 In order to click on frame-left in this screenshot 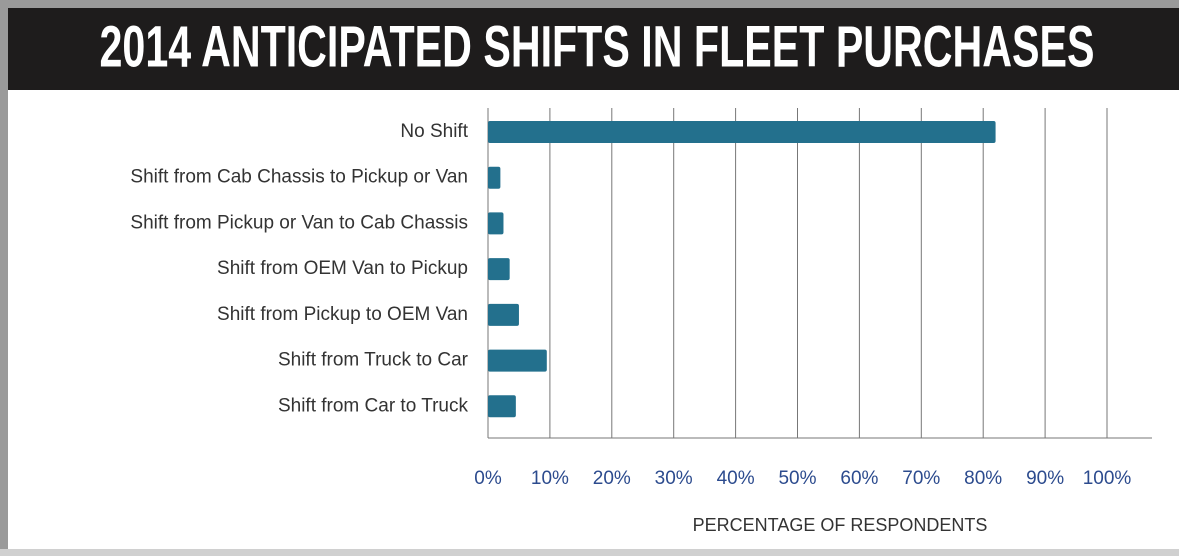, I will do `click(4, 278)`.